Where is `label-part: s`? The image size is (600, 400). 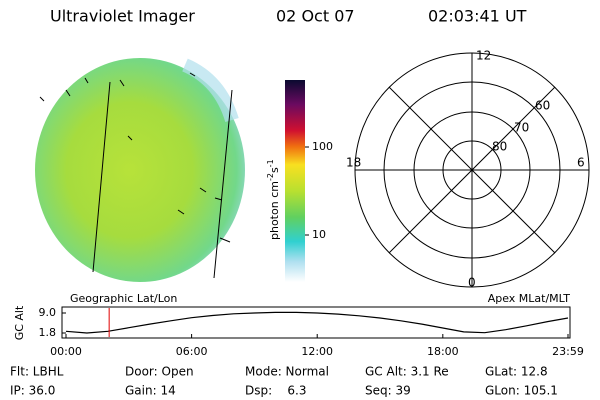 label-part: s is located at coordinates (274, 170).